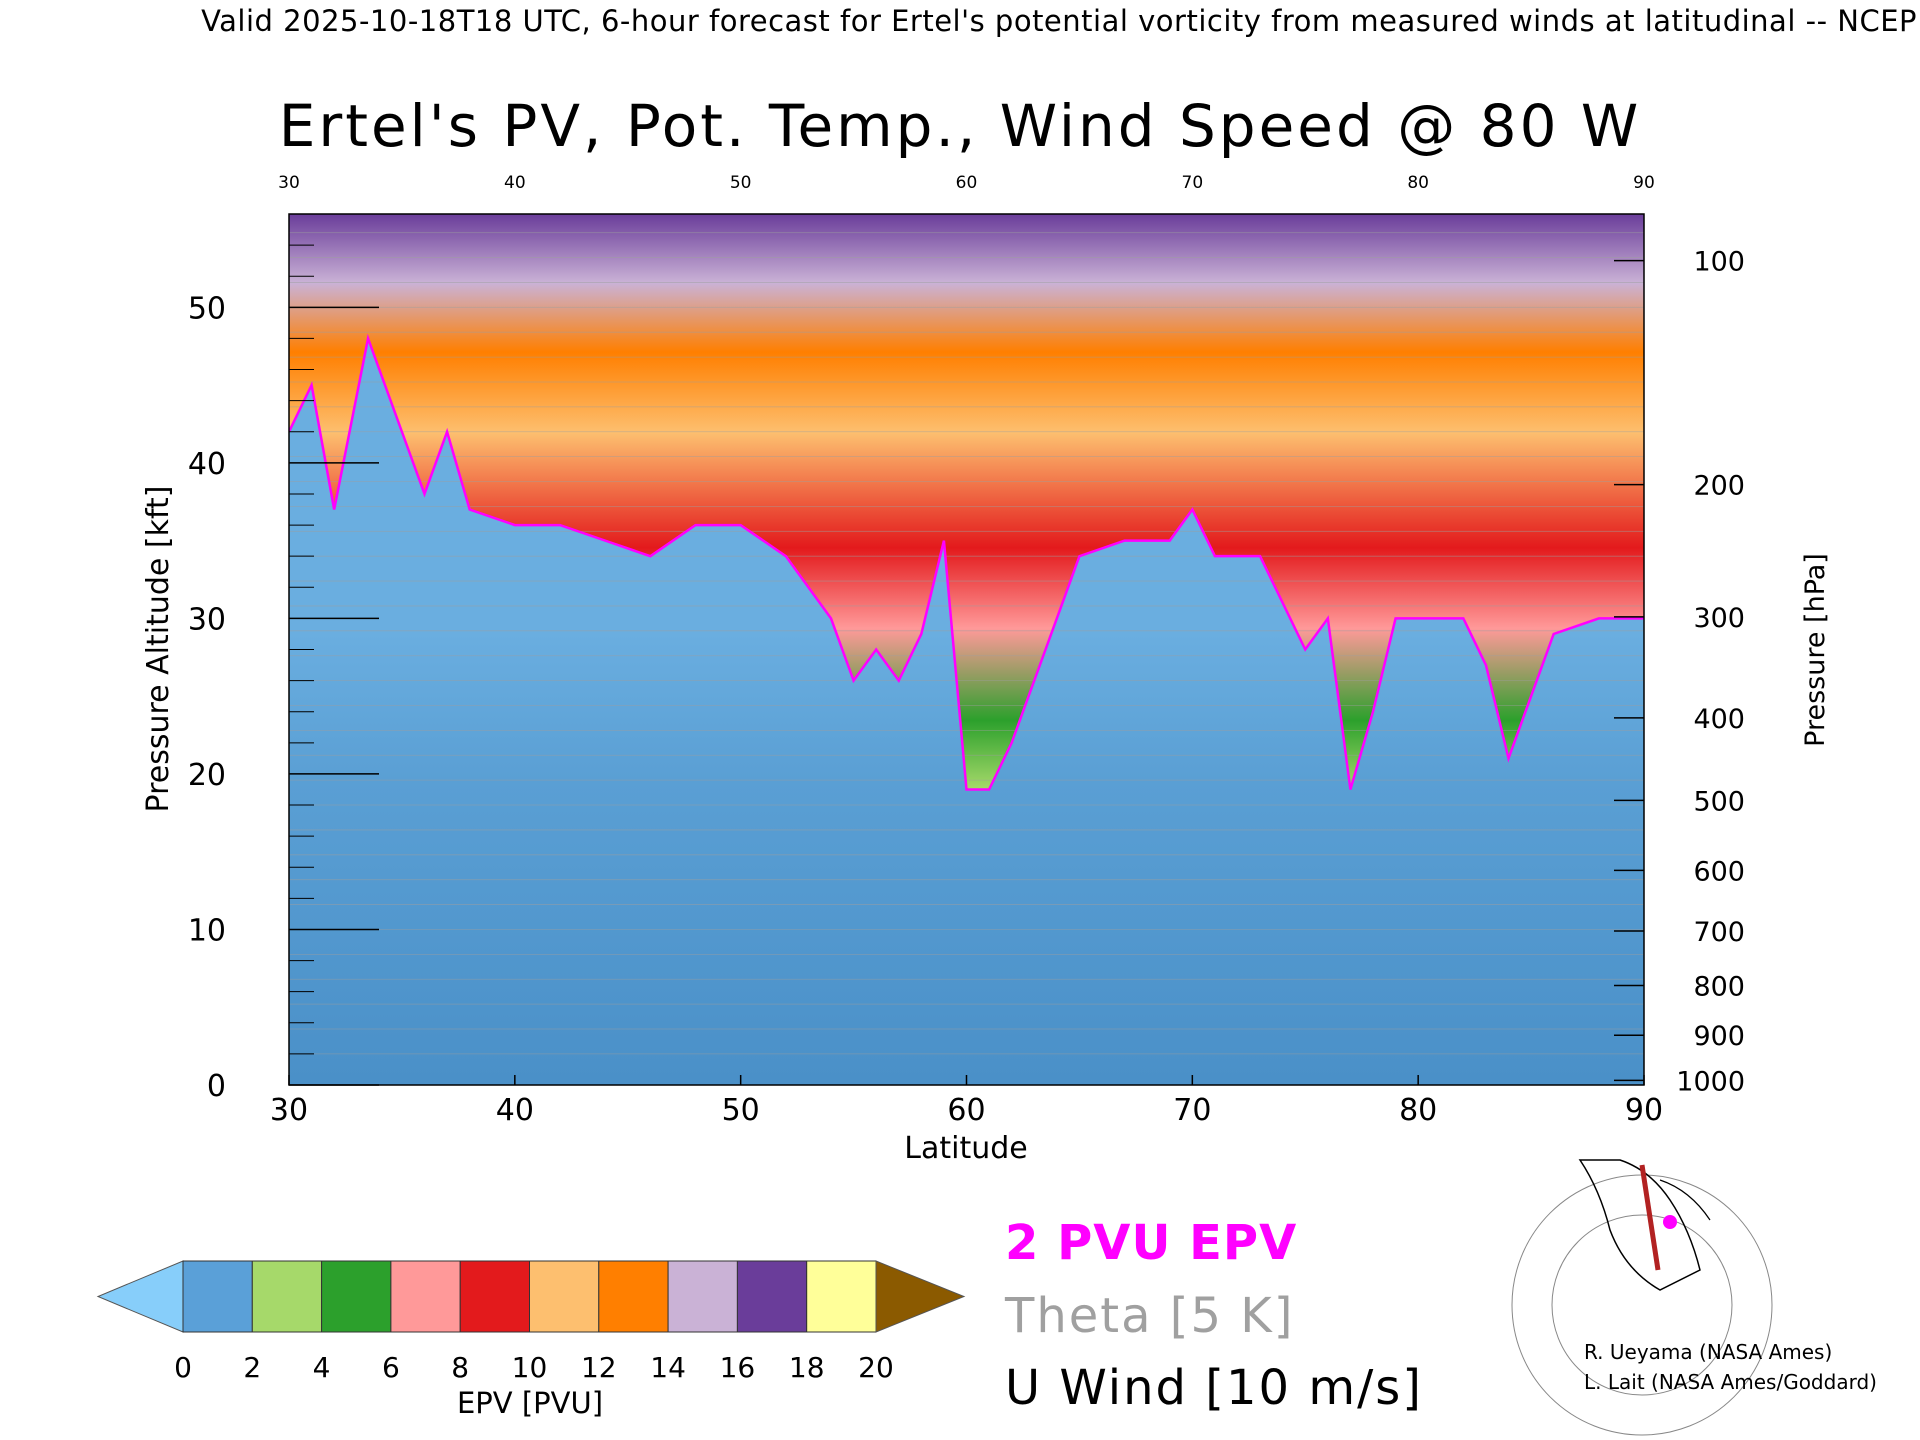 The image size is (1920, 1440). I want to click on x-tick-label: 50, so click(741, 1110).